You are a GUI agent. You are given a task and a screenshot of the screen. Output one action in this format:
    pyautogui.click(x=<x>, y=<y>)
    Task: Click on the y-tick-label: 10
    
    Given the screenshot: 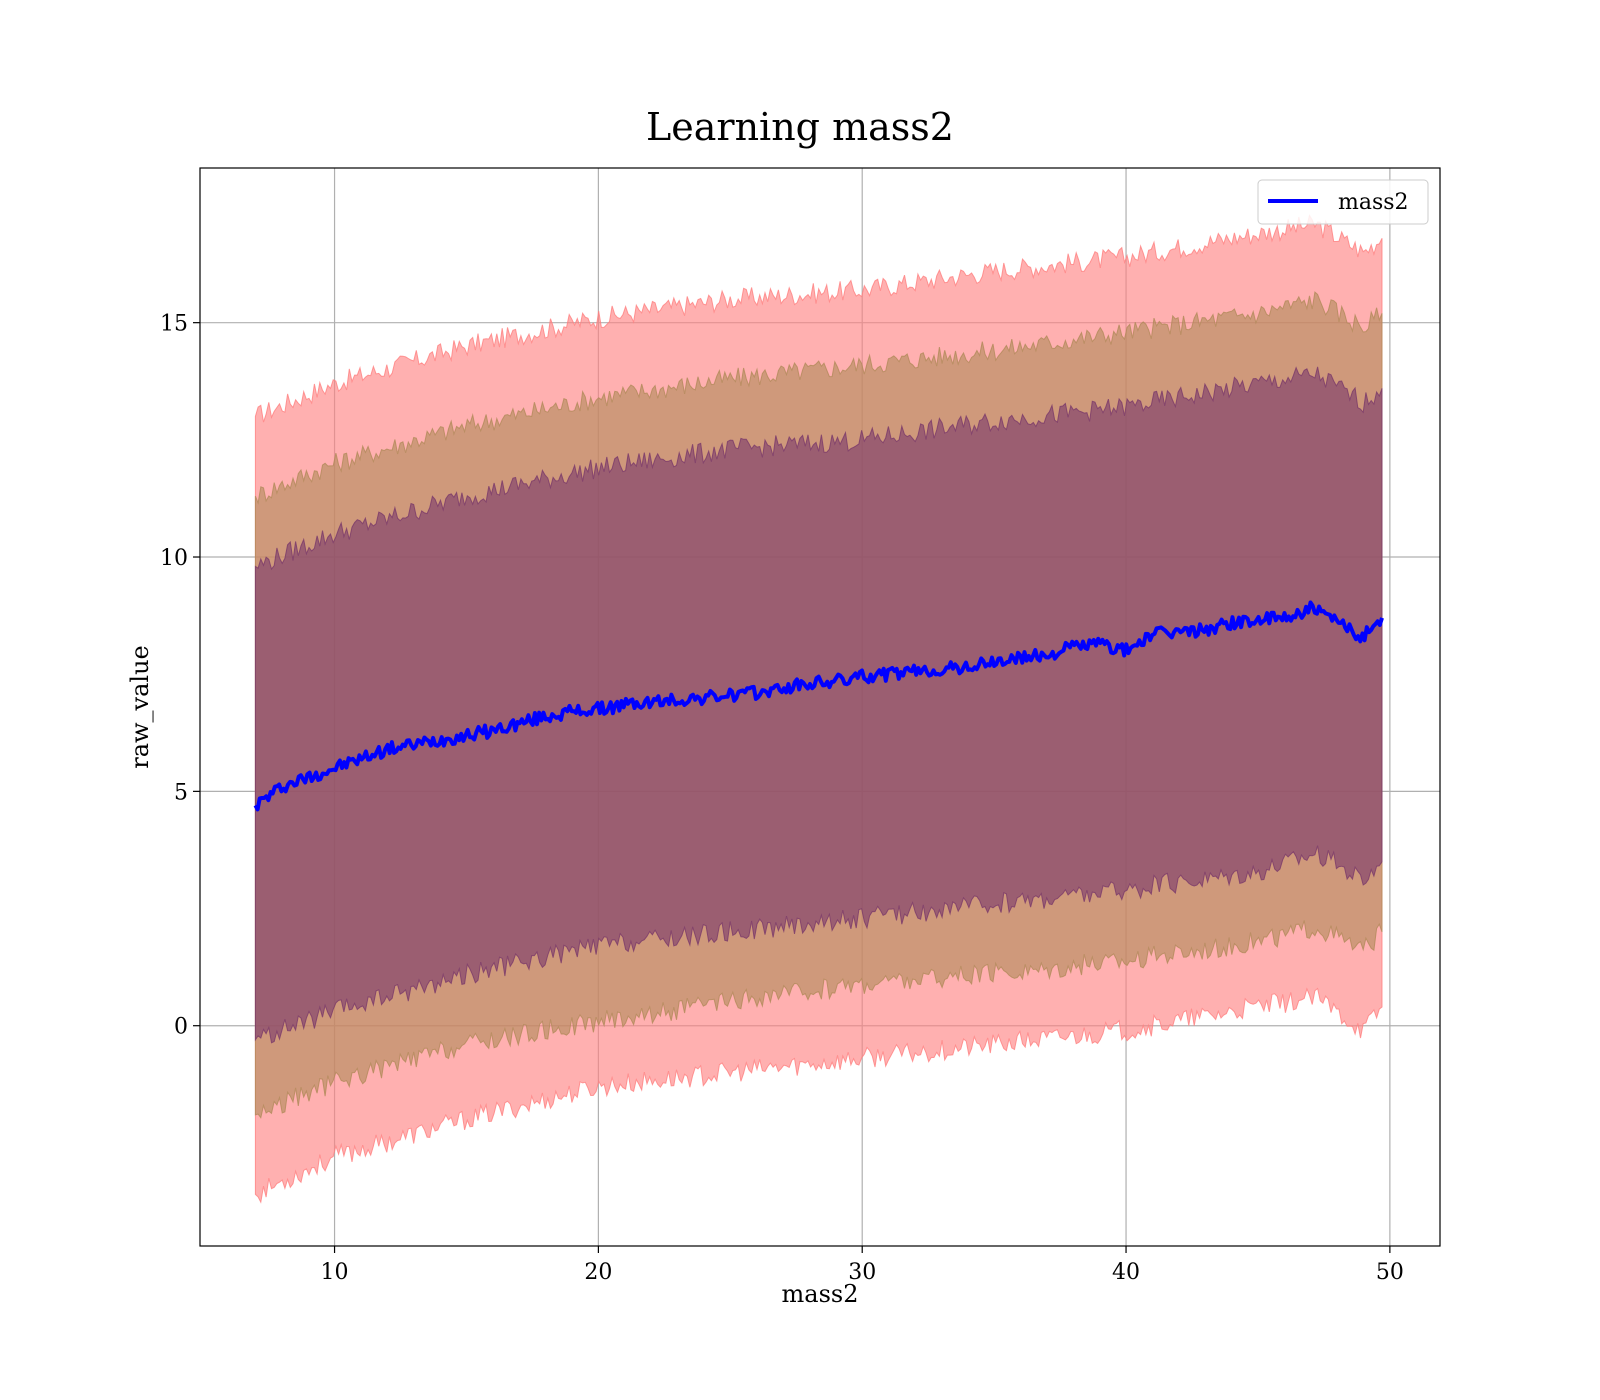 What is the action you would take?
    pyautogui.click(x=174, y=558)
    